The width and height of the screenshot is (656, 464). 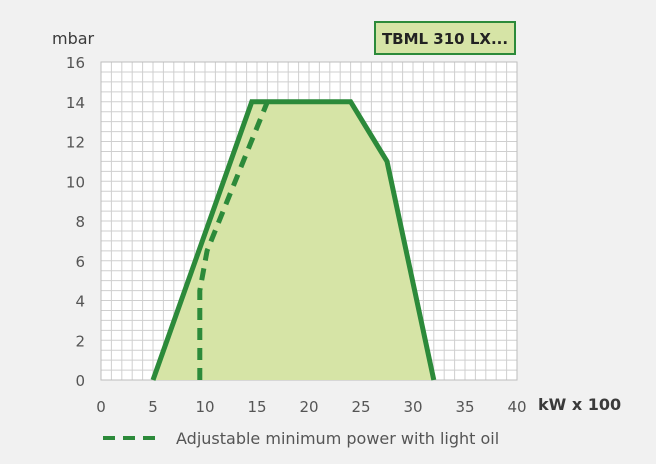 I want to click on y-tick-label: 4, so click(x=80, y=302).